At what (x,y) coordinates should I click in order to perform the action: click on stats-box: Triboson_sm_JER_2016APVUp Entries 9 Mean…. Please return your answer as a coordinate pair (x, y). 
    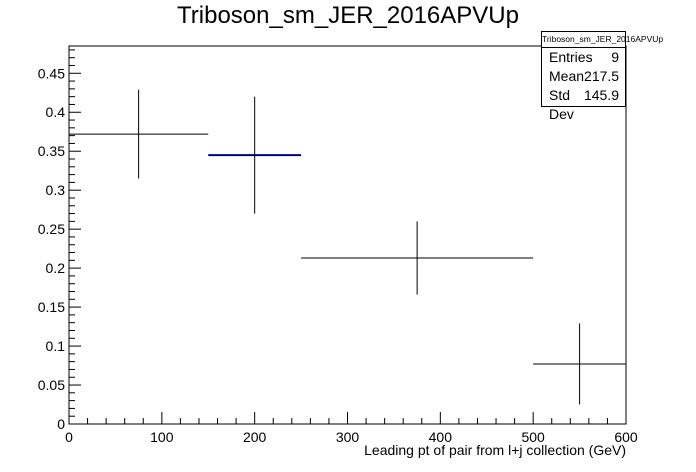
    Looking at the image, I should click on (602, 76).